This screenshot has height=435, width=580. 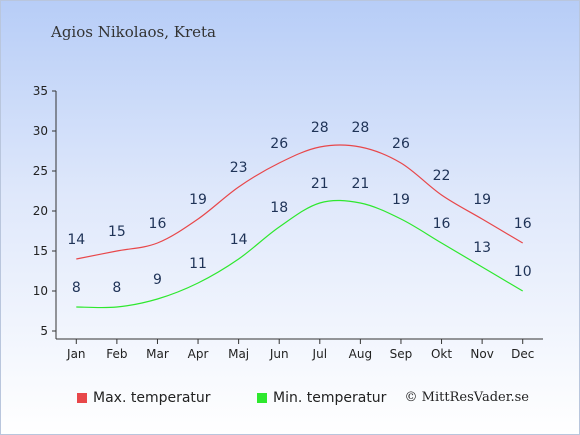 What do you see at coordinates (40, 291) in the screenshot?
I see `y-tick-label-10: 10` at bounding box center [40, 291].